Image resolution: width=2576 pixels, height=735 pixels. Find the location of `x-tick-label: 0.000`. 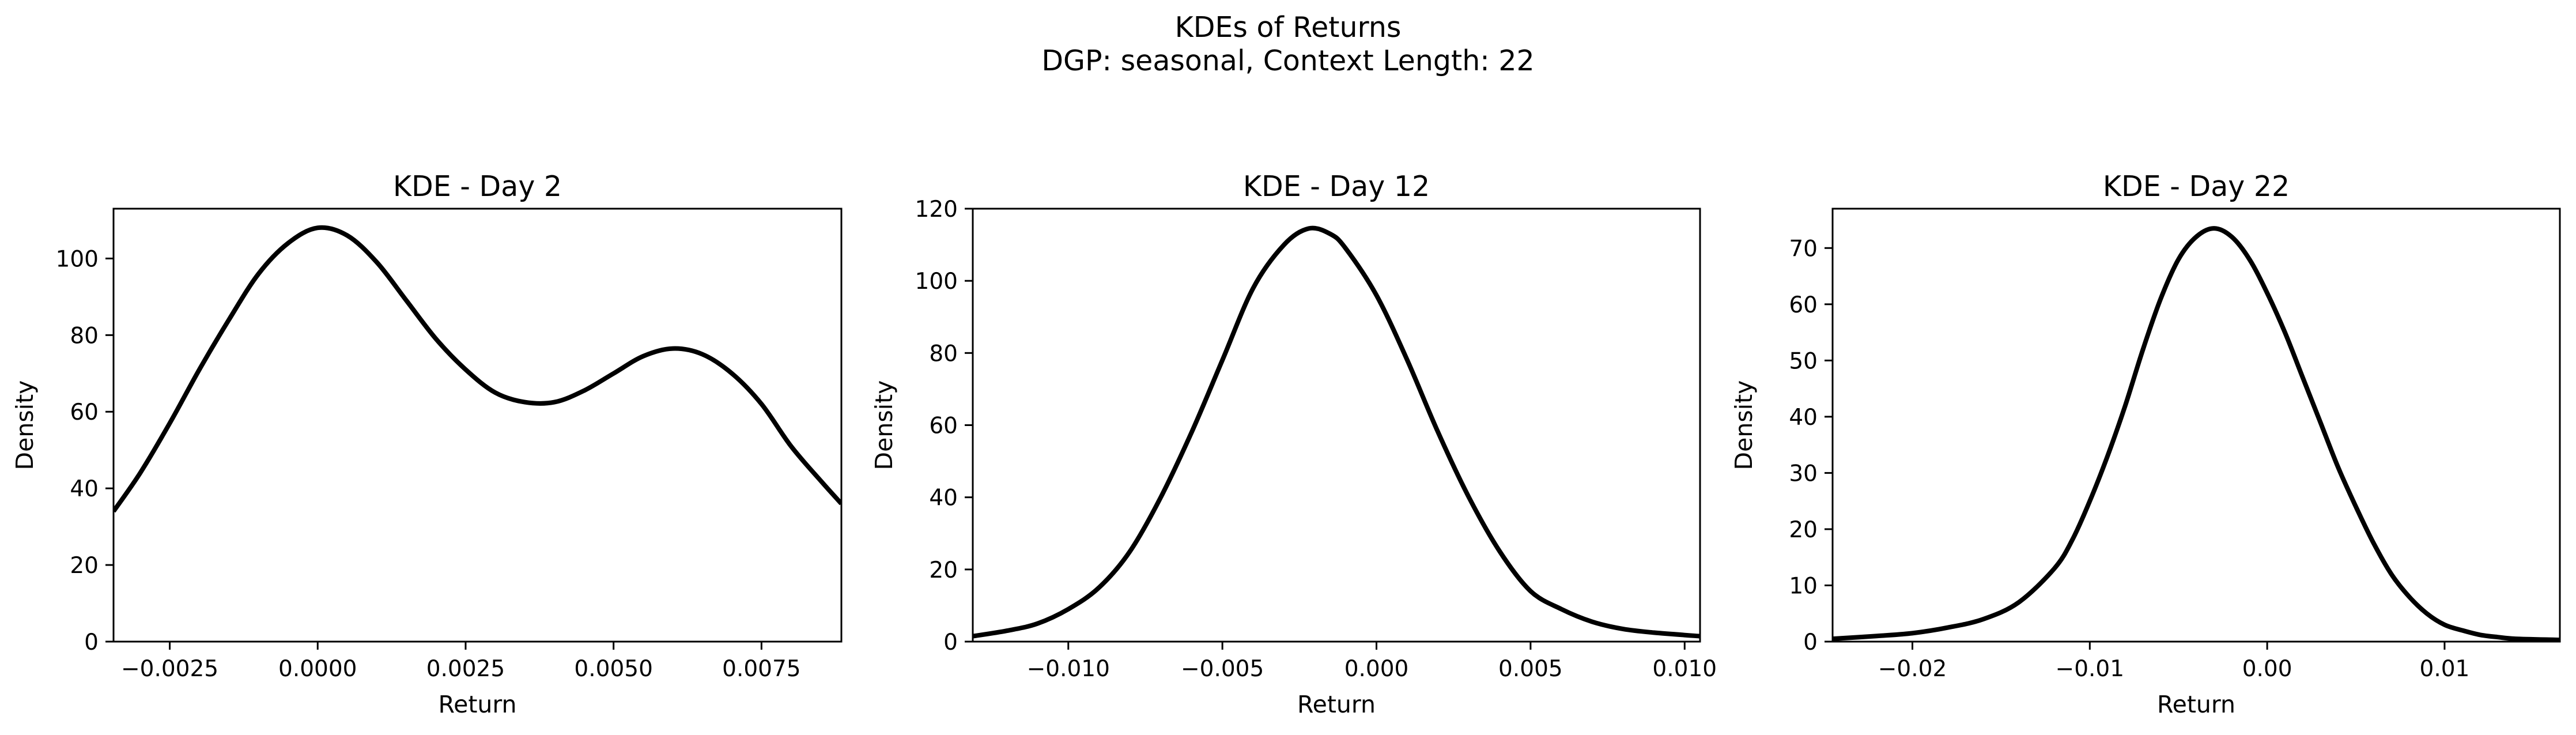

x-tick-label: 0.000 is located at coordinates (1376, 669).